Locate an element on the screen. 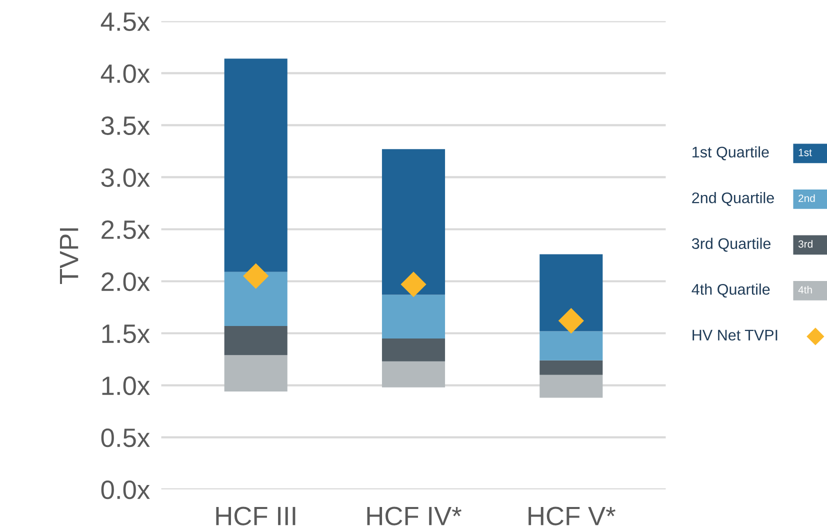 The height and width of the screenshot is (529, 827). x-tick-label: HCF III is located at coordinates (256, 516).